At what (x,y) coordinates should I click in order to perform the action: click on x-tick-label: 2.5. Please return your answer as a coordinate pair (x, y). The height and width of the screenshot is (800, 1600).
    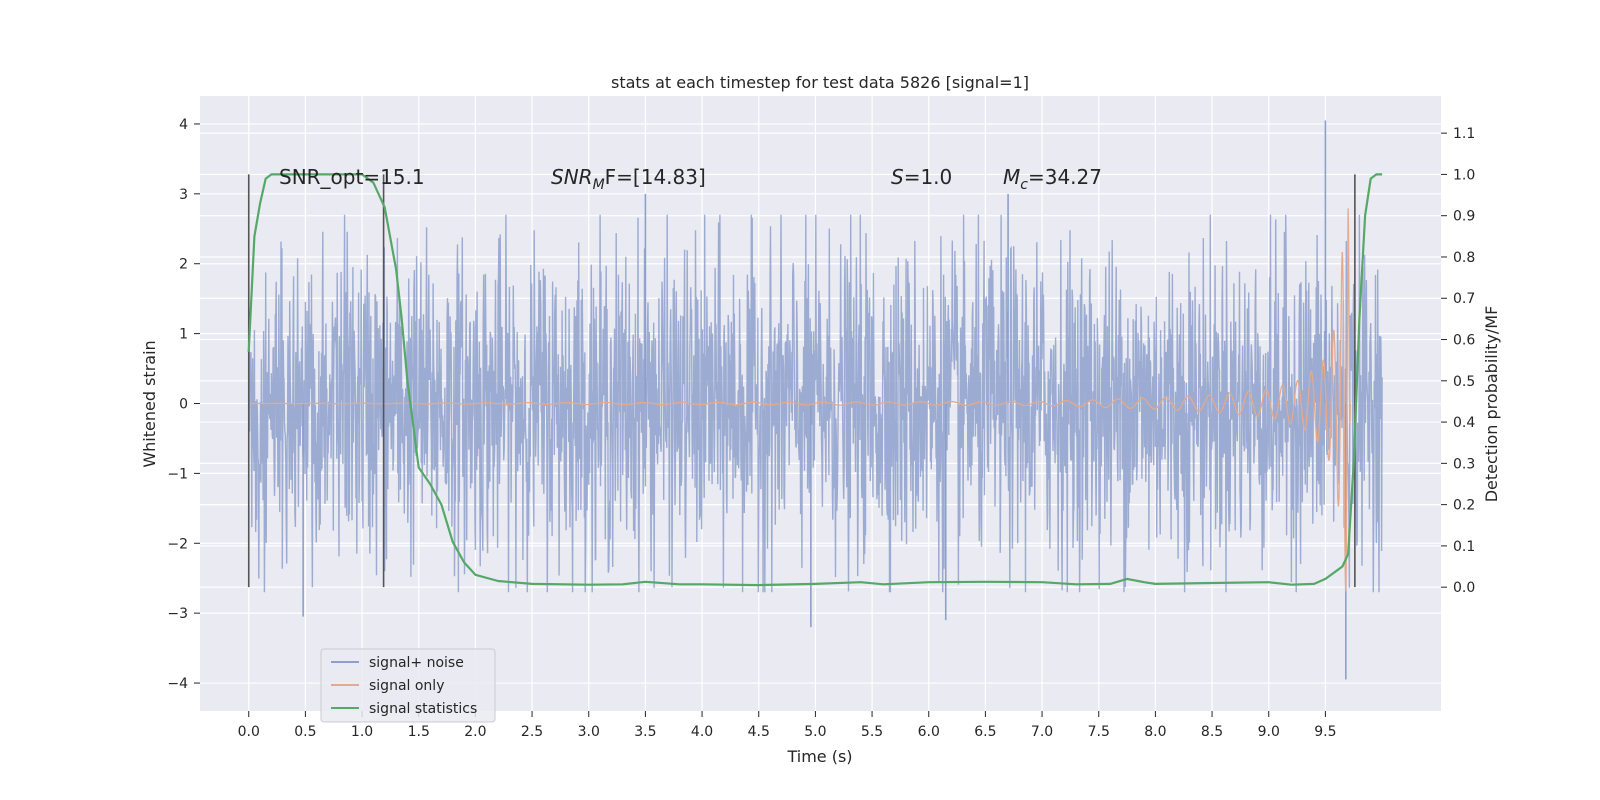
    Looking at the image, I should click on (532, 732).